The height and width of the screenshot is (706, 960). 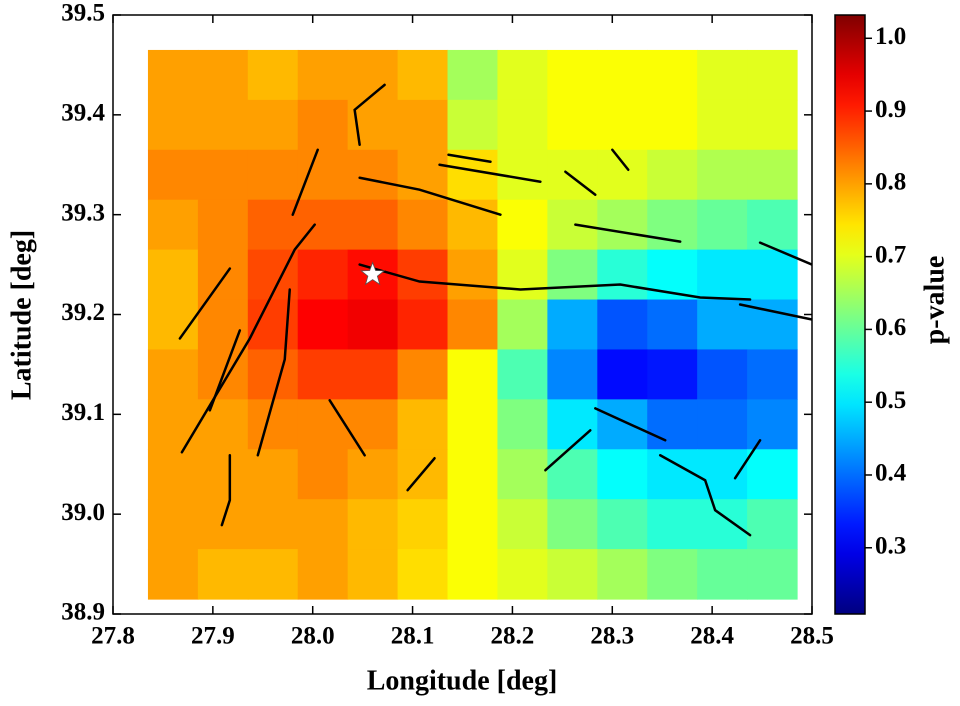 What do you see at coordinates (712, 636) in the screenshot?
I see `x-tick-label: 28.4` at bounding box center [712, 636].